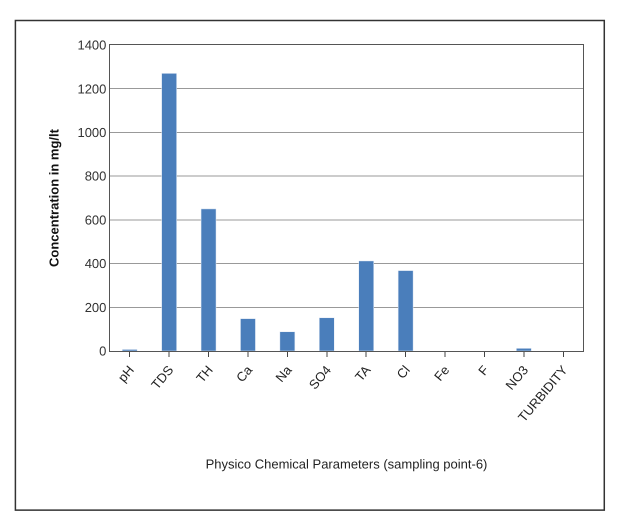 This screenshot has height=526, width=623. I want to click on x-tick-label: F, so click(483, 370).